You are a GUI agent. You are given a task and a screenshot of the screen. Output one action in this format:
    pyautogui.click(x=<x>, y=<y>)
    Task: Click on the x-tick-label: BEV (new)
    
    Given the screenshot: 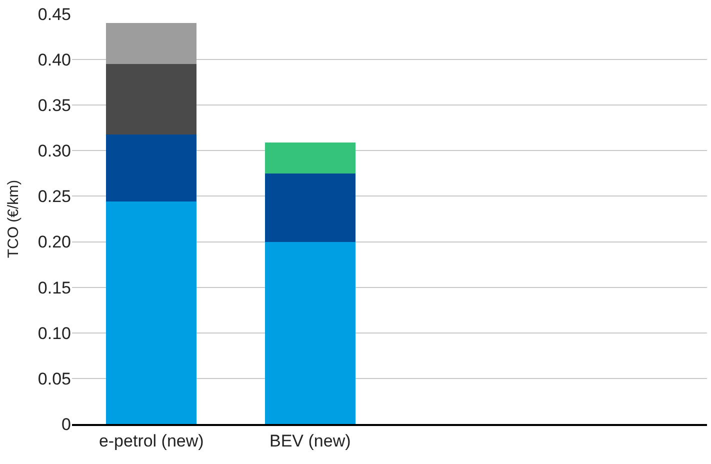 What is the action you would take?
    pyautogui.click(x=310, y=440)
    